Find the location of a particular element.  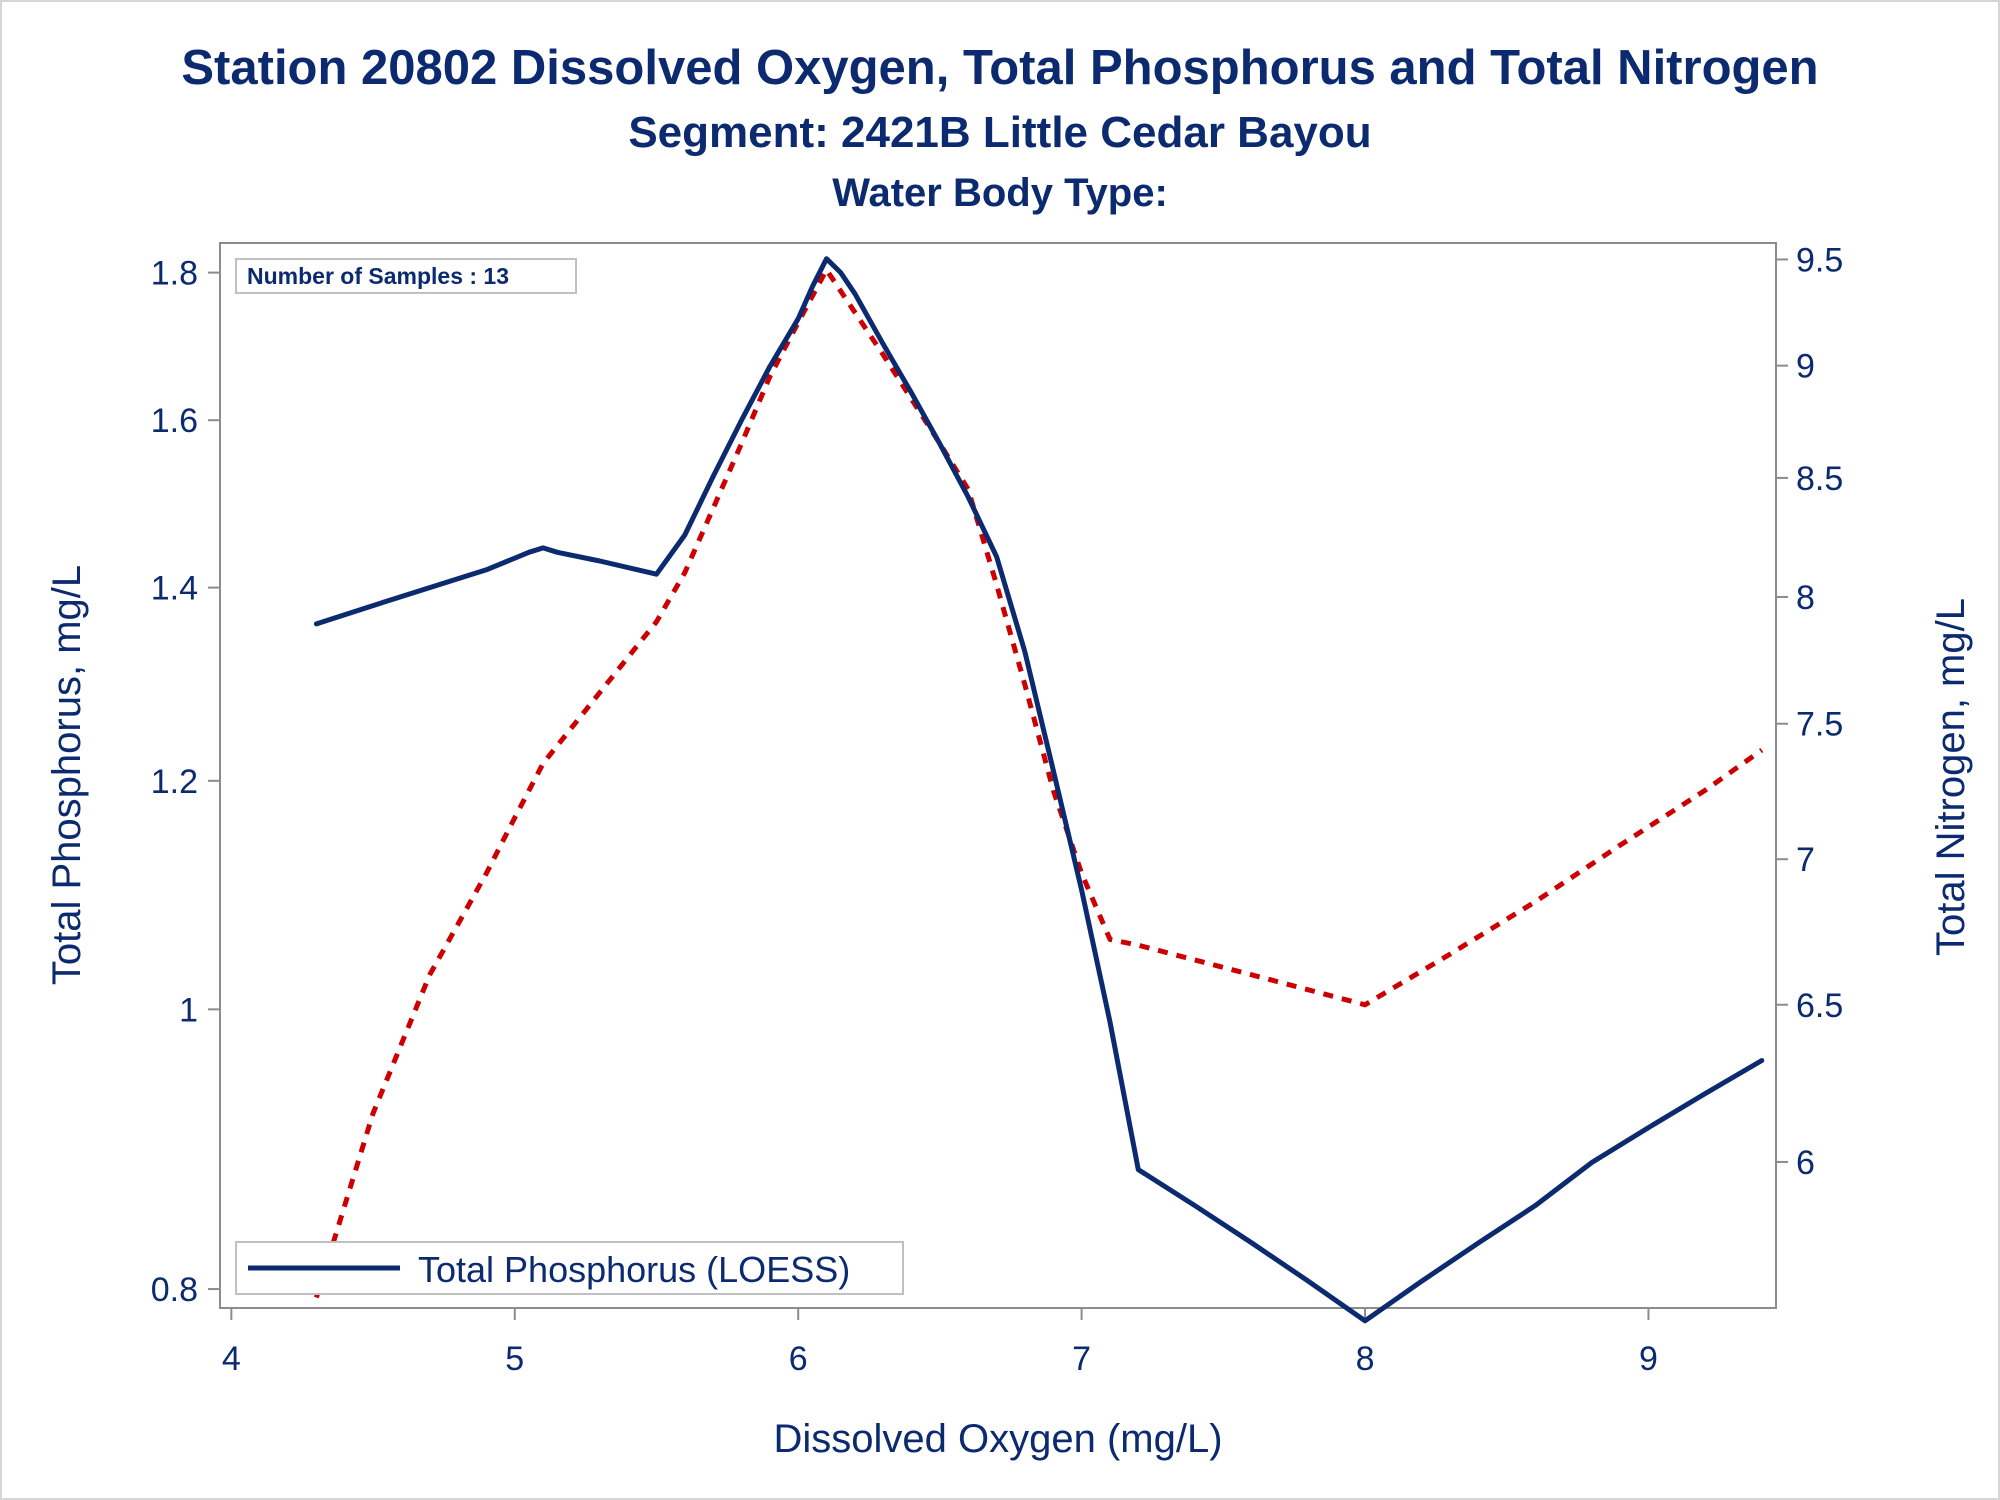

y-tick-label-right: 9.5 is located at coordinates (1819, 260).